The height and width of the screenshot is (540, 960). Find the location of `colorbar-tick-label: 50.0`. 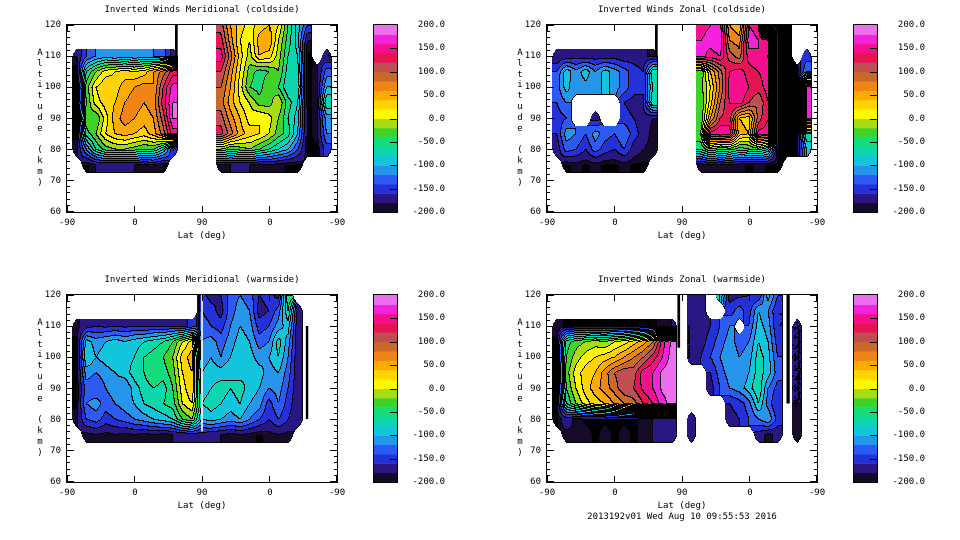

colorbar-tick-label: 50.0 is located at coordinates (434, 365).